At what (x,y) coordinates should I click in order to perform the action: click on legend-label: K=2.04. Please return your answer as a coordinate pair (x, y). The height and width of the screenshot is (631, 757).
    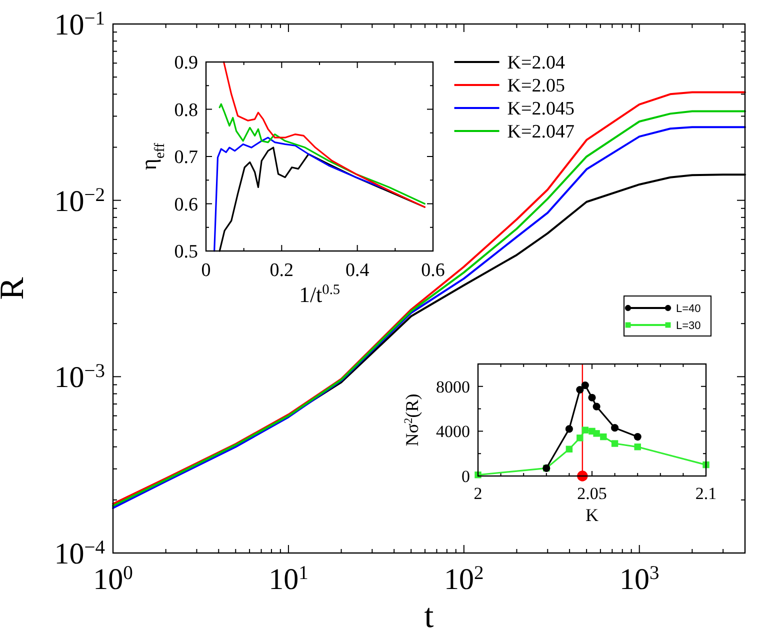
    Looking at the image, I should click on (536, 63).